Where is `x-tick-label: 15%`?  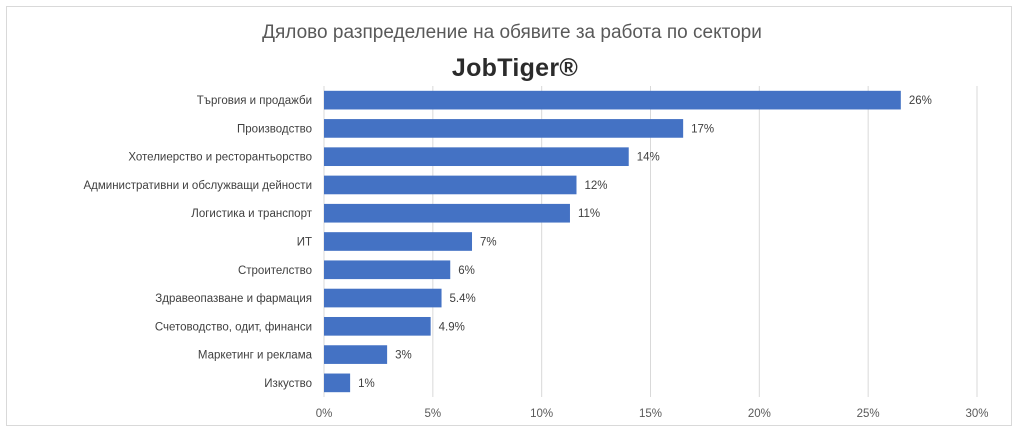
x-tick-label: 15% is located at coordinates (650, 414).